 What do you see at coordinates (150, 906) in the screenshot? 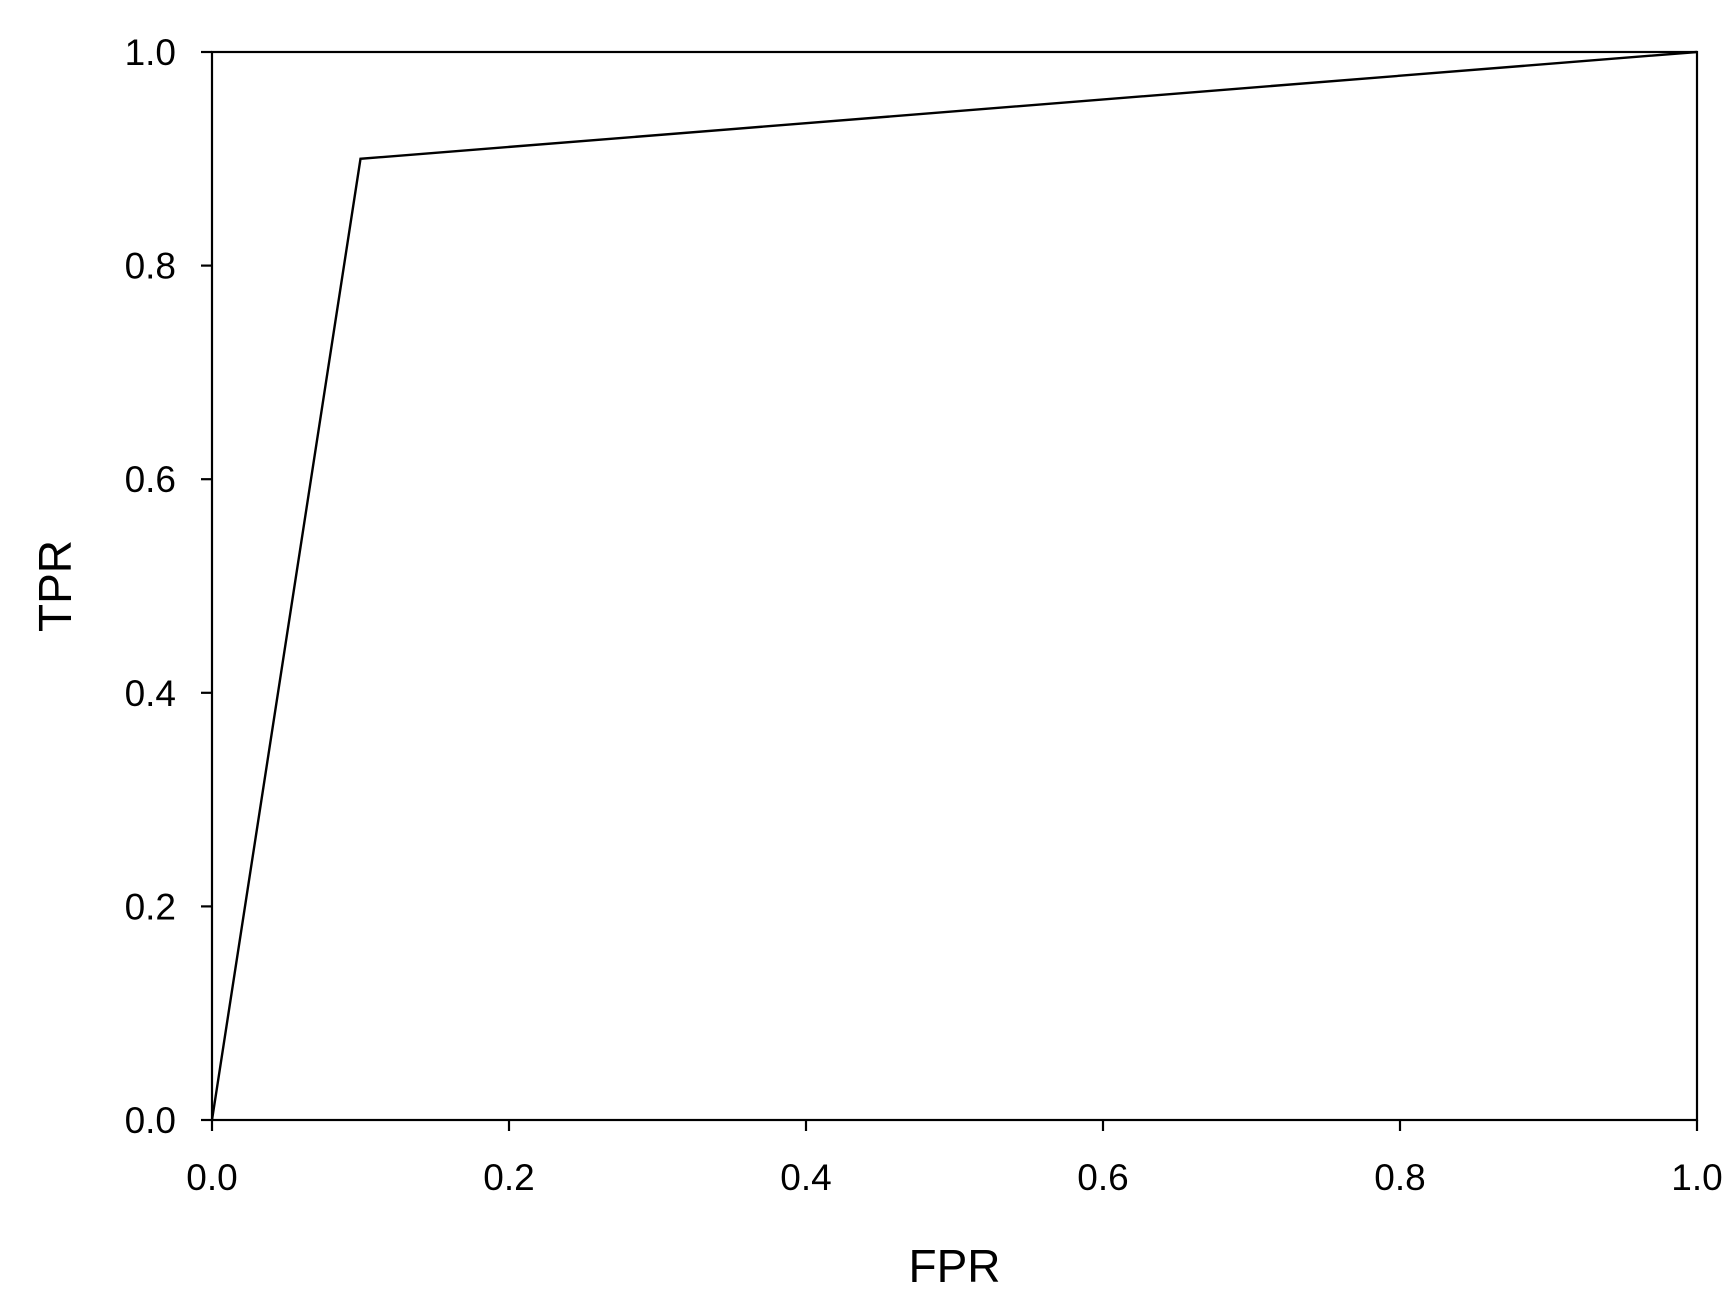
I see `y-tick-label: 0.2` at bounding box center [150, 906].